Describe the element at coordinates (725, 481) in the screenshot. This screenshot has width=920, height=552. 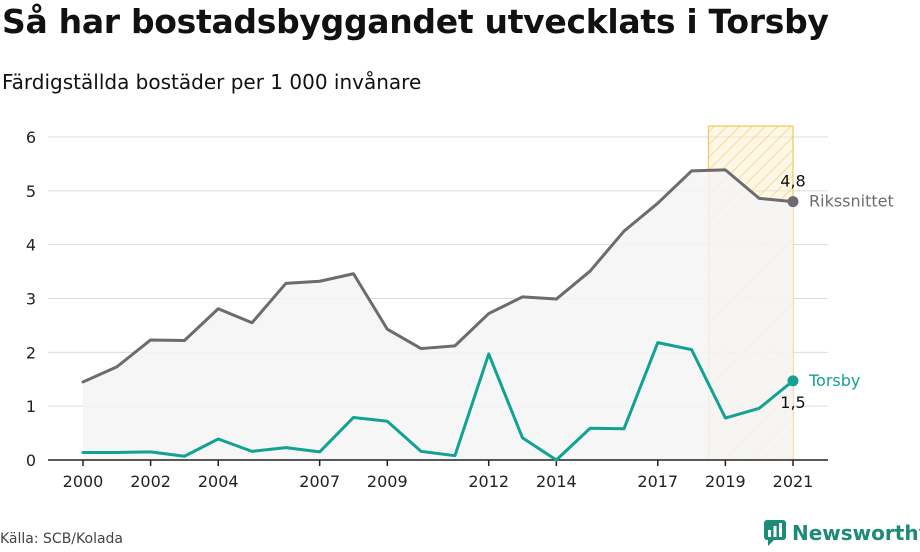
I see `x-tick-label-2019: 2019` at that location.